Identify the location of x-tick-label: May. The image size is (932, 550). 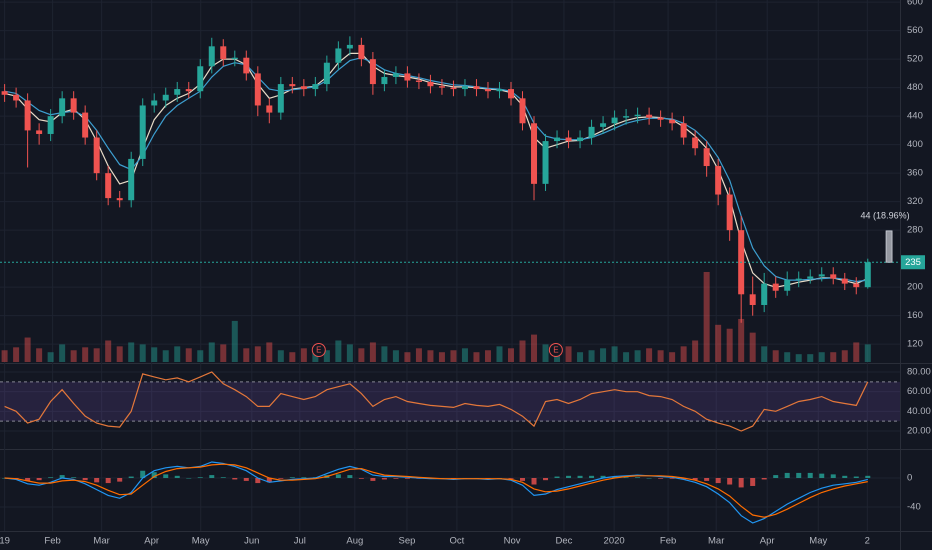
(201, 541).